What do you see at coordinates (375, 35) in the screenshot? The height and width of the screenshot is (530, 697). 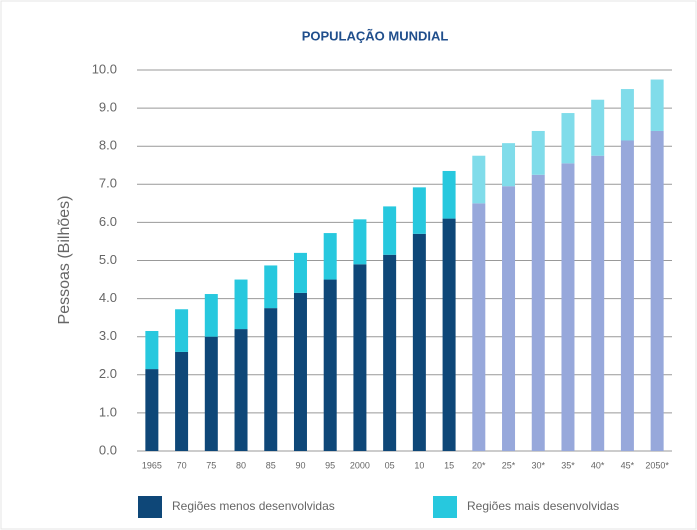 I see `chart-title: POPULAÇÃO MUNDIAL` at bounding box center [375, 35].